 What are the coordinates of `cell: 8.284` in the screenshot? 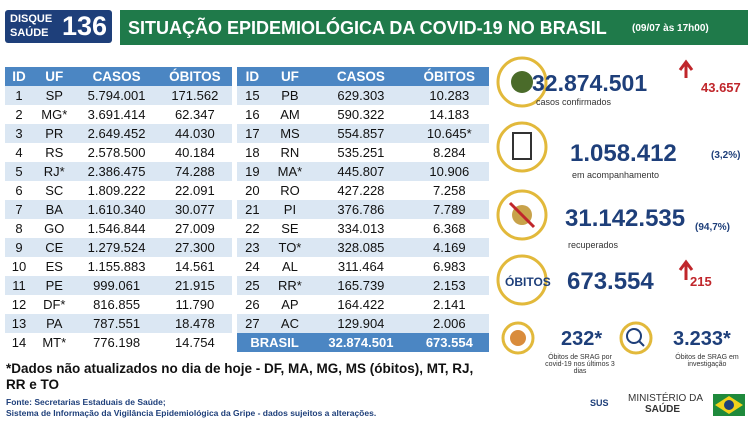 It's located at (449, 152).